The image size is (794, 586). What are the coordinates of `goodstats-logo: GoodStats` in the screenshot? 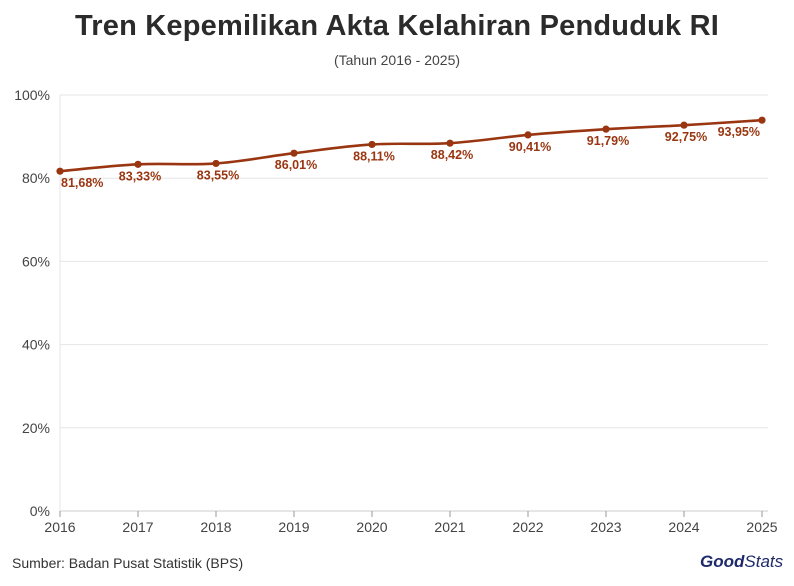 It's located at (745, 565).